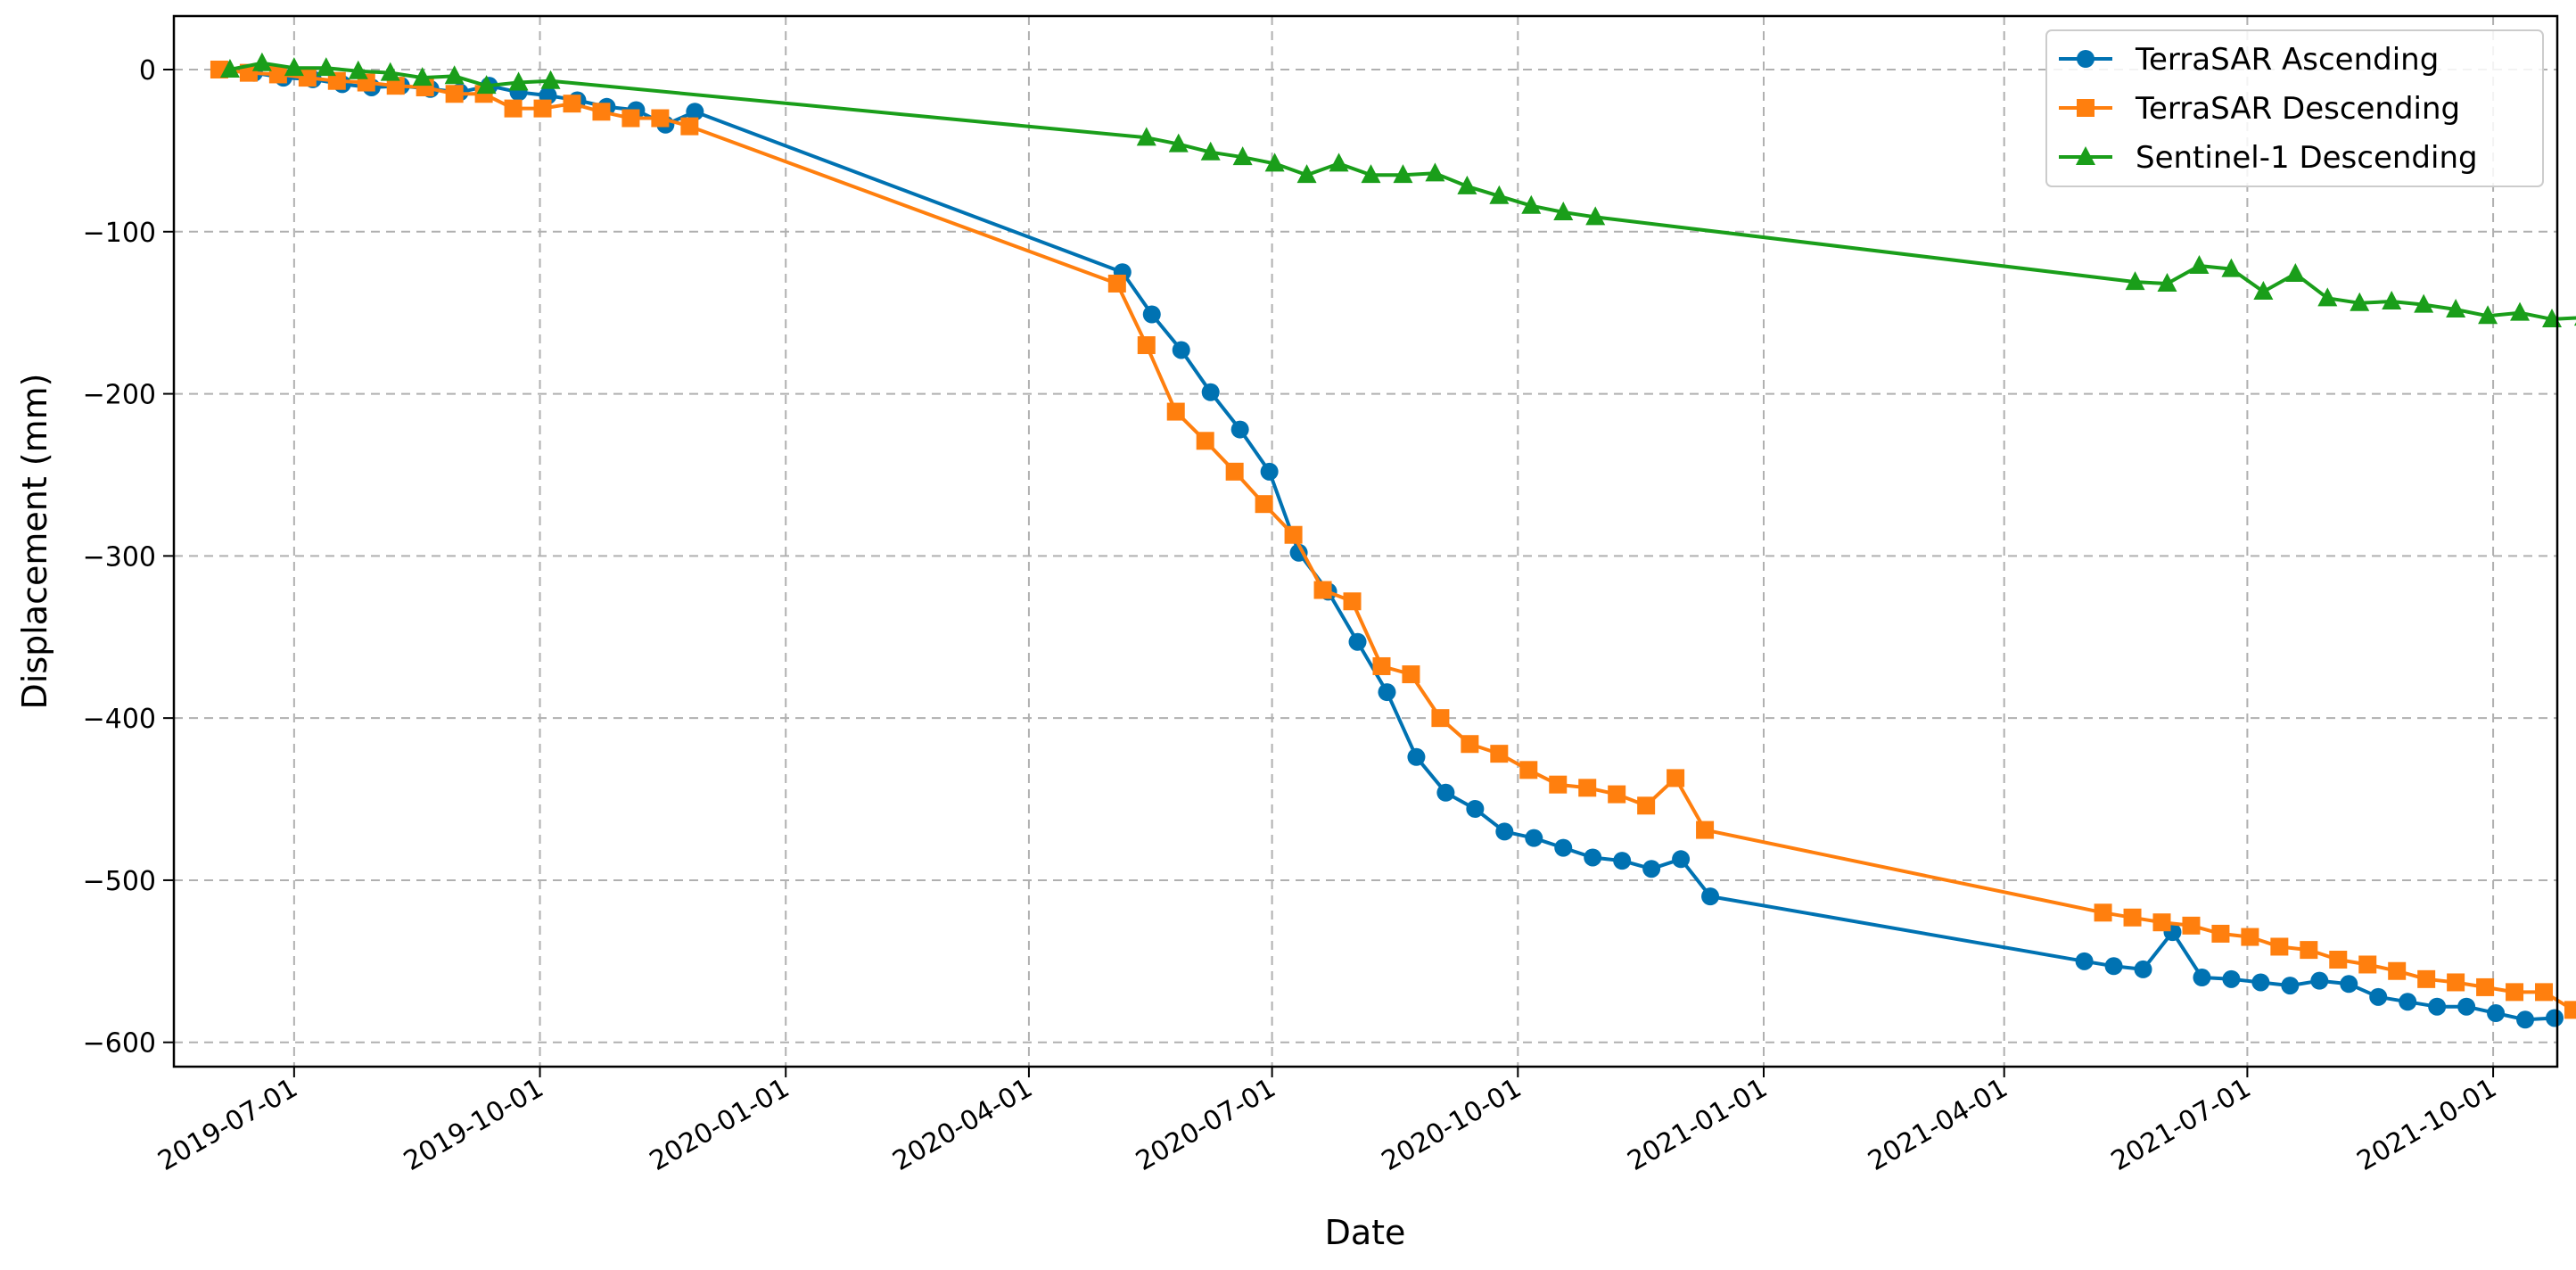 The image size is (2576, 1270). What do you see at coordinates (34, 542) in the screenshot?
I see `y-axis-title: Displacement (mm)` at bounding box center [34, 542].